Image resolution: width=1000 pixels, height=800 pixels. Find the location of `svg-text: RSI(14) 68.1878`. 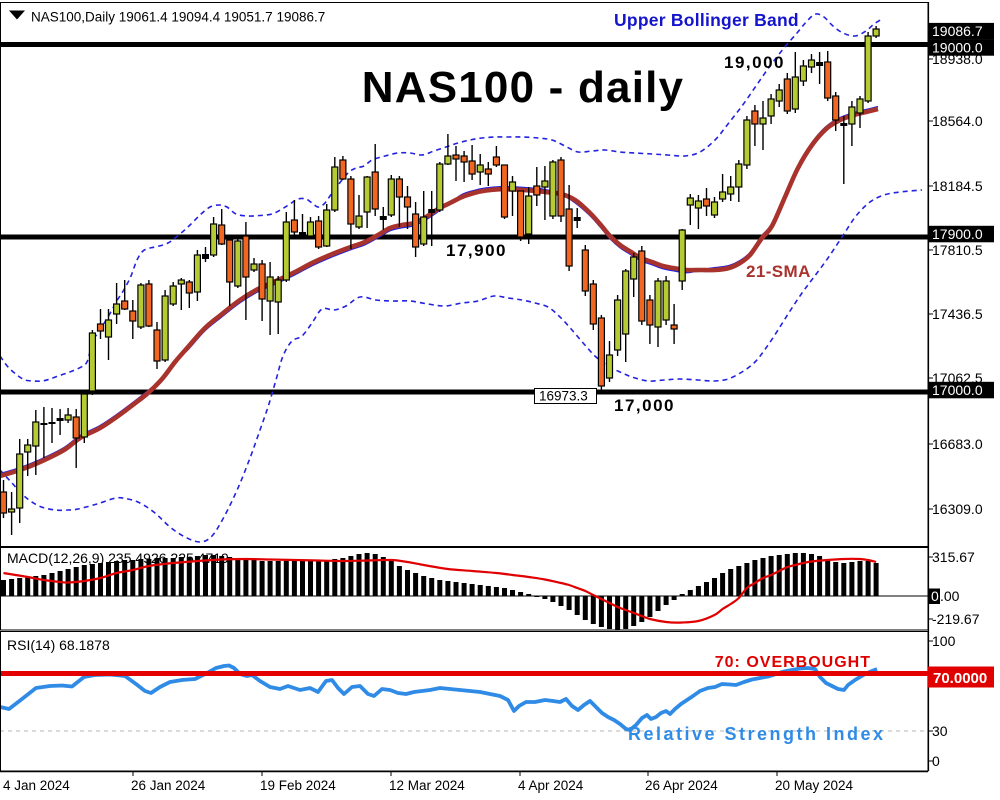

svg-text: RSI(14) 68.1878 is located at coordinates (58, 645).